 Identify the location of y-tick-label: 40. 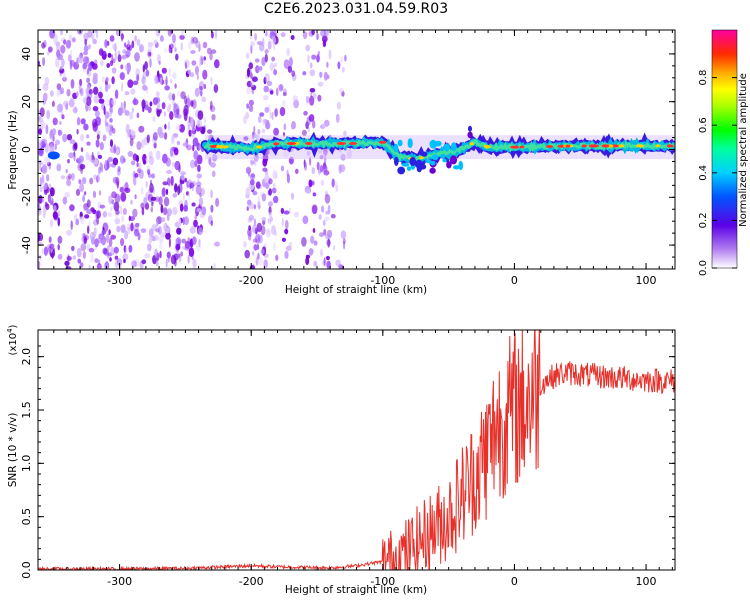
(26, 54).